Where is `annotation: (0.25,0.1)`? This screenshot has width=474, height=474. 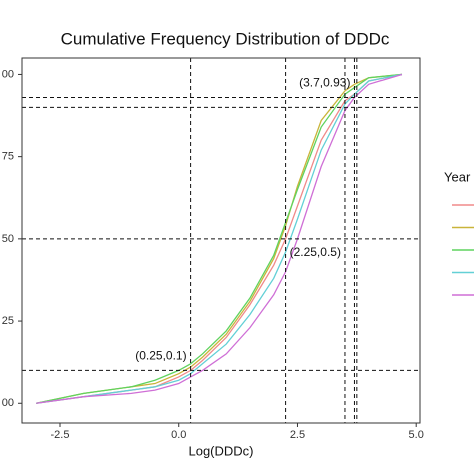
annotation: (0.25,0.1) is located at coordinates (160, 356).